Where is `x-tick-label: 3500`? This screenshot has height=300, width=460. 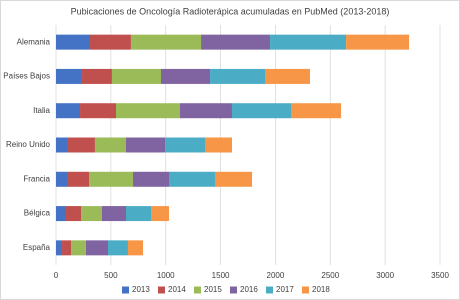 x-tick-label: 3500 is located at coordinates (440, 275).